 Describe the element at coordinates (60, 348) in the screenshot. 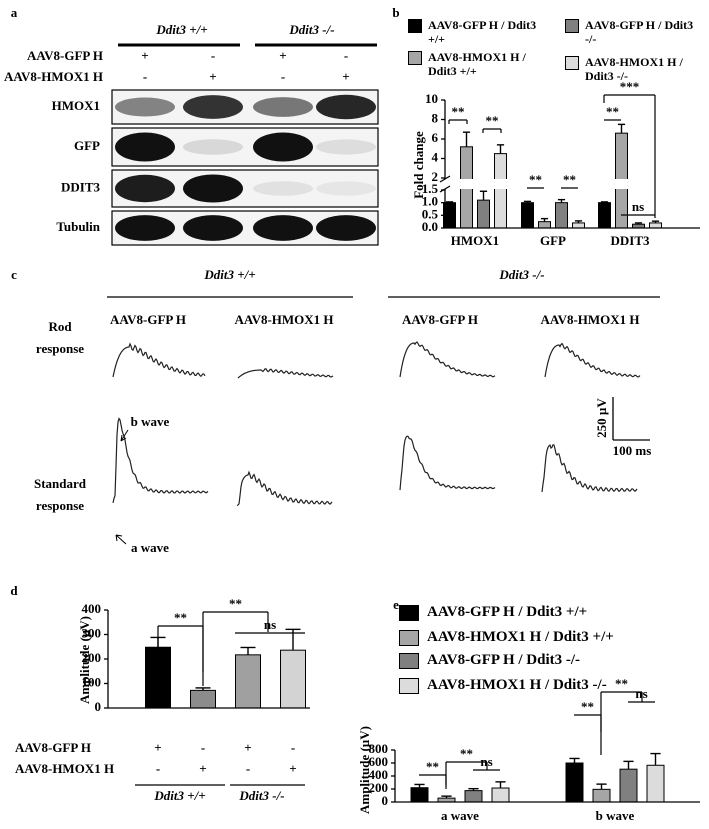

I see `row-label: response` at that location.